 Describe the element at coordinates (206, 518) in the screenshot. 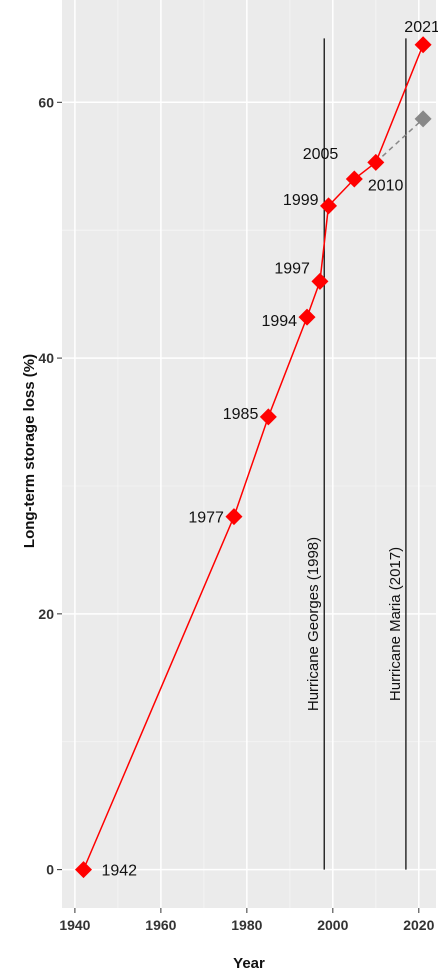

I see `data-point-label: 1977` at that location.